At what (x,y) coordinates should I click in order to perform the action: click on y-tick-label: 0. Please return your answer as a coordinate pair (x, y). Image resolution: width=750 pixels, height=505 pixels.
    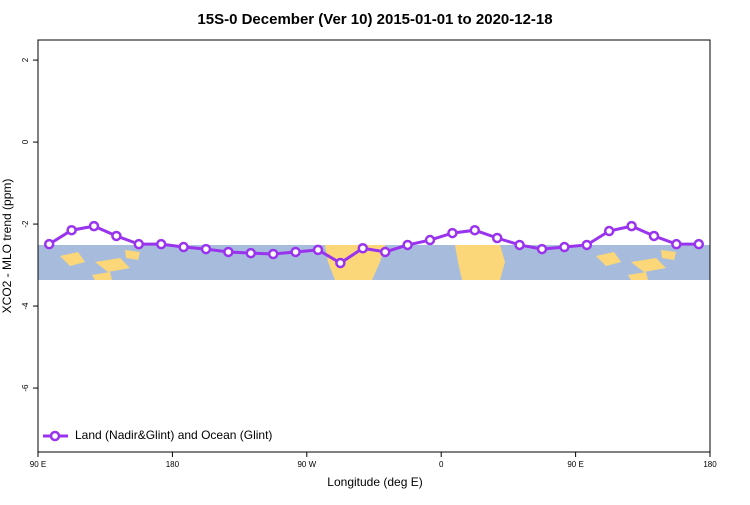
    Looking at the image, I should click on (25, 141).